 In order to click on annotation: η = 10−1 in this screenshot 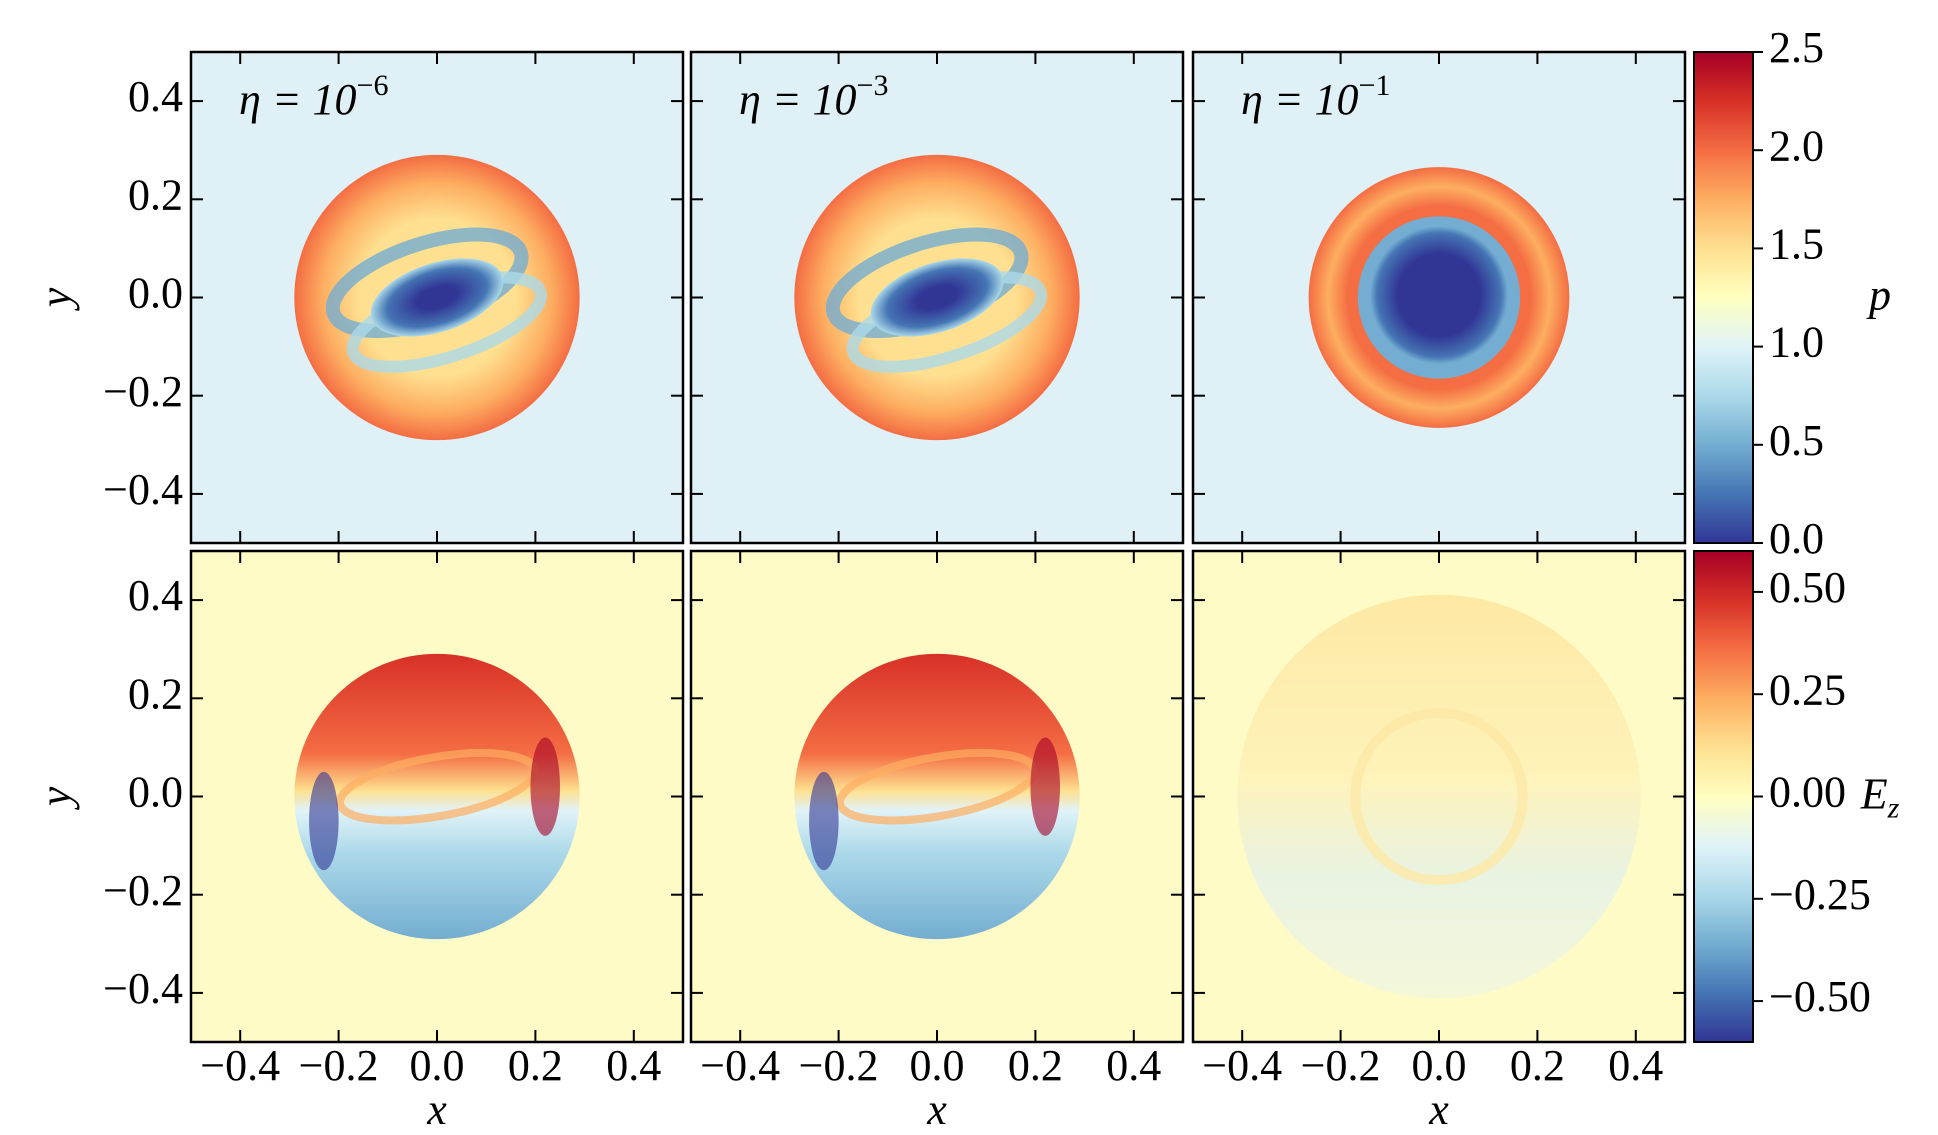, I will do `click(1315, 96)`.